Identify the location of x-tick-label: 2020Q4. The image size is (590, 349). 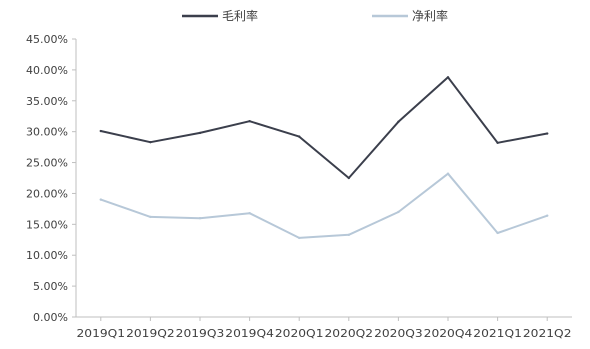
(448, 334).